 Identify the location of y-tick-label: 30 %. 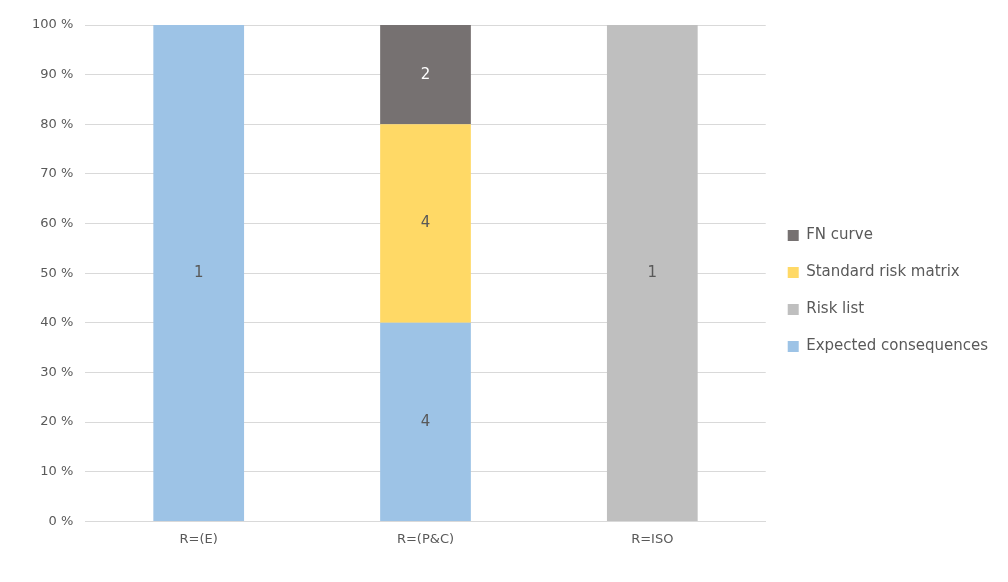
(57, 371).